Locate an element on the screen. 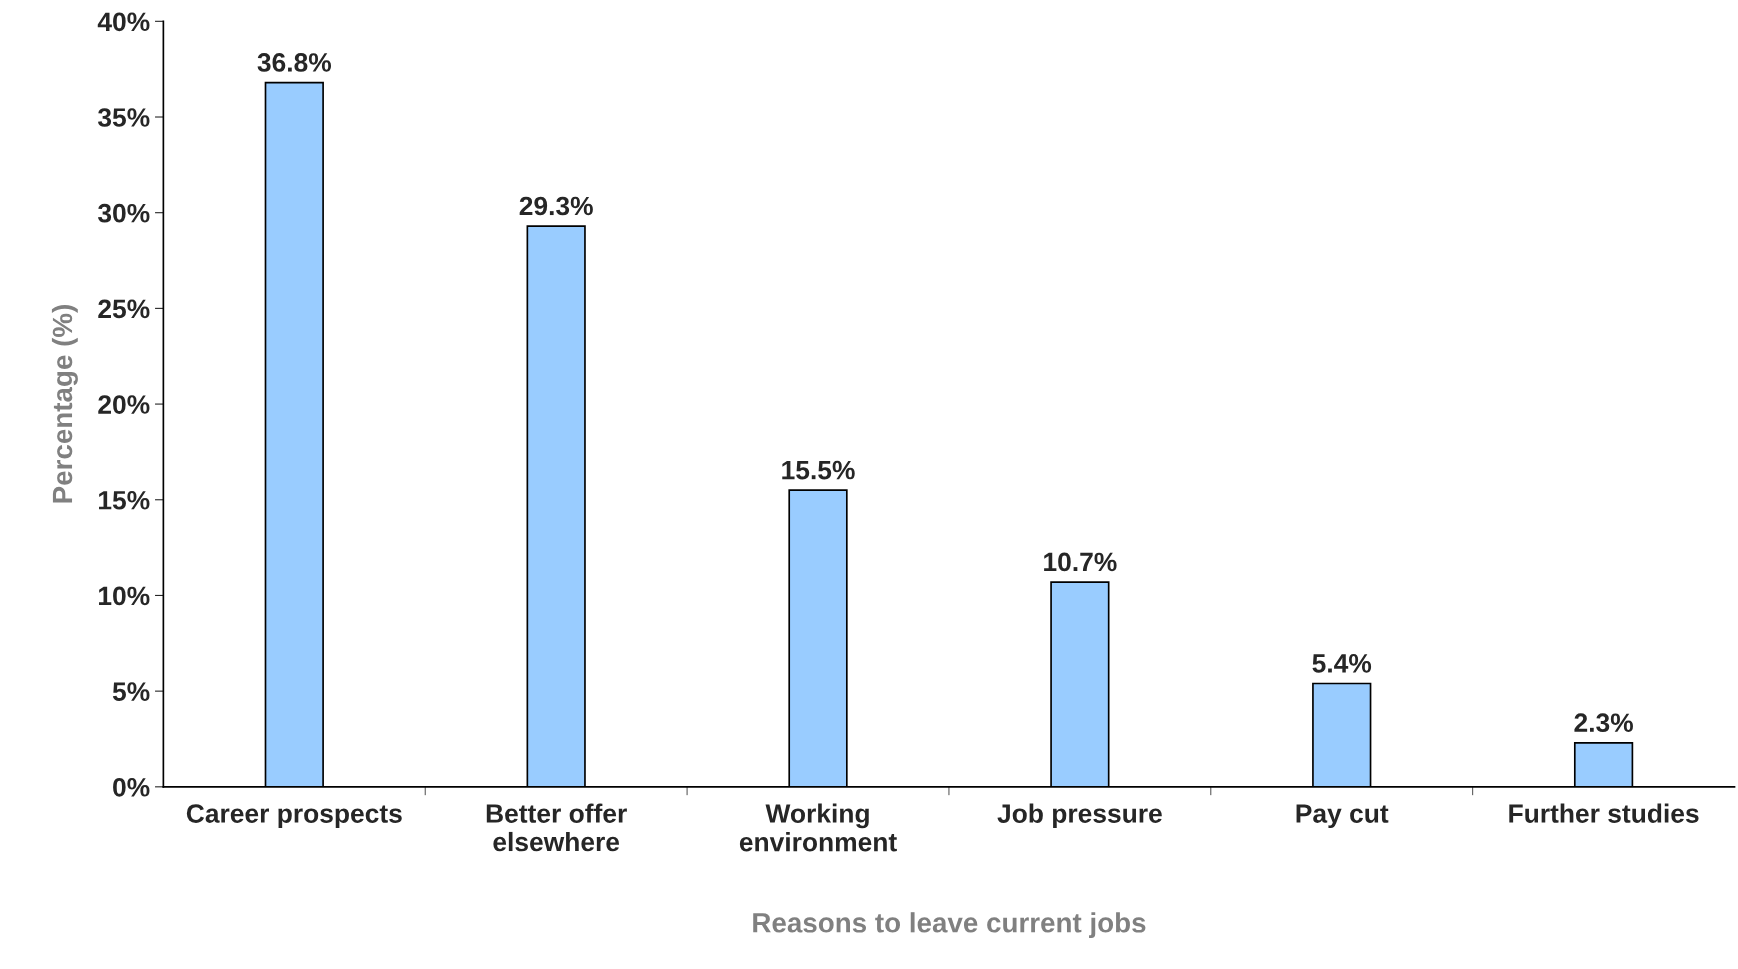 This screenshot has height=969, width=1738. x-tick-label: Pay cut is located at coordinates (1342, 816).